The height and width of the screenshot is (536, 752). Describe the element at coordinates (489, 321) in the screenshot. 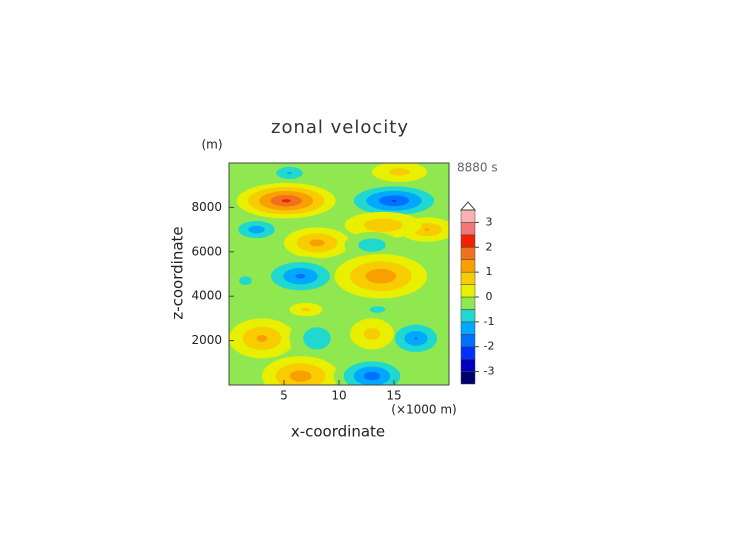

I see `colorbar-tick-label: -1` at that location.